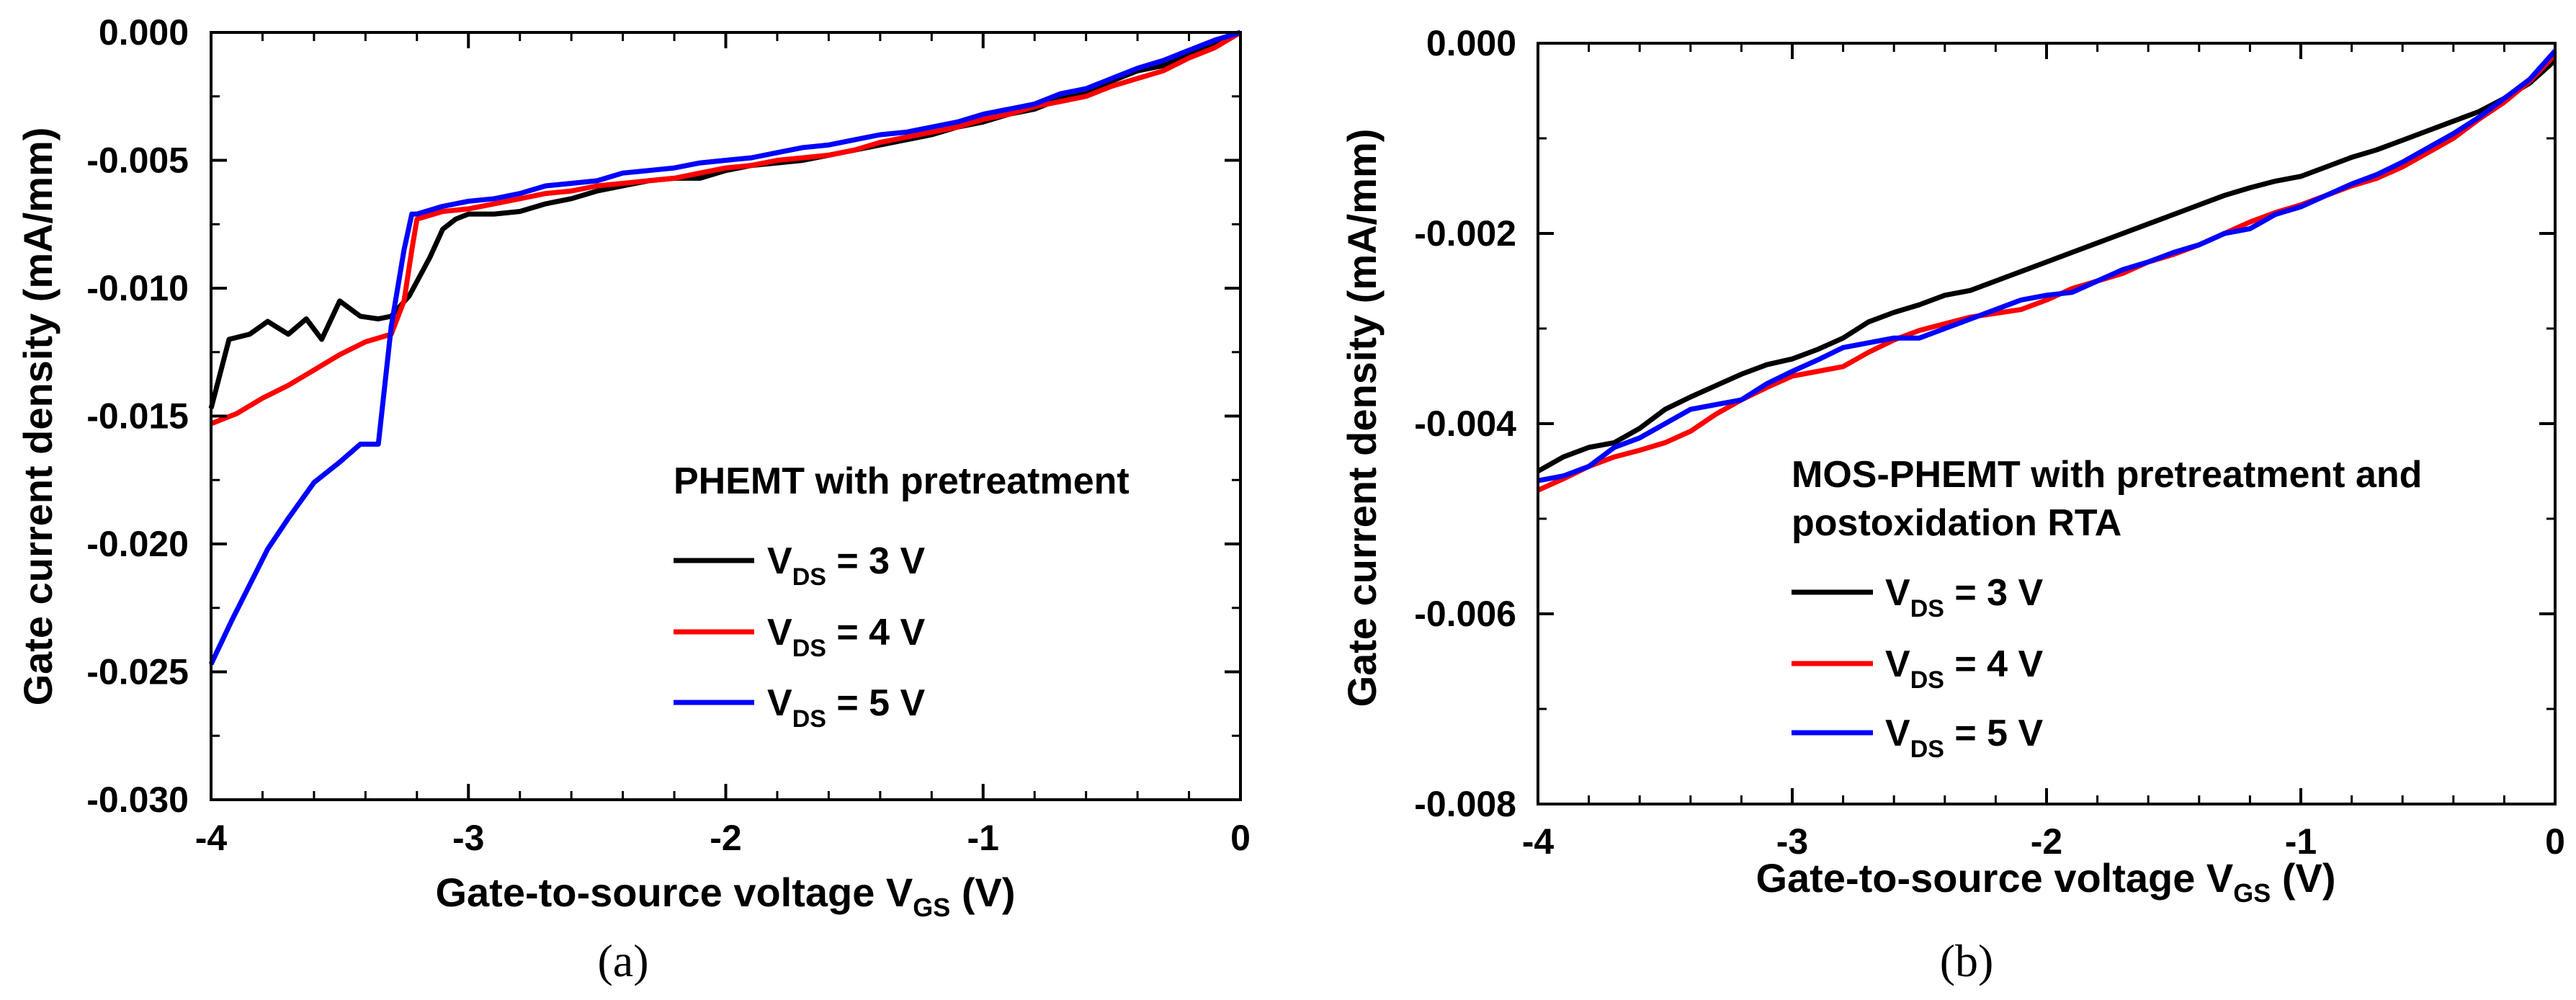 The height and width of the screenshot is (1000, 2576). I want to click on y-tick-label: -0.005, so click(137, 160).